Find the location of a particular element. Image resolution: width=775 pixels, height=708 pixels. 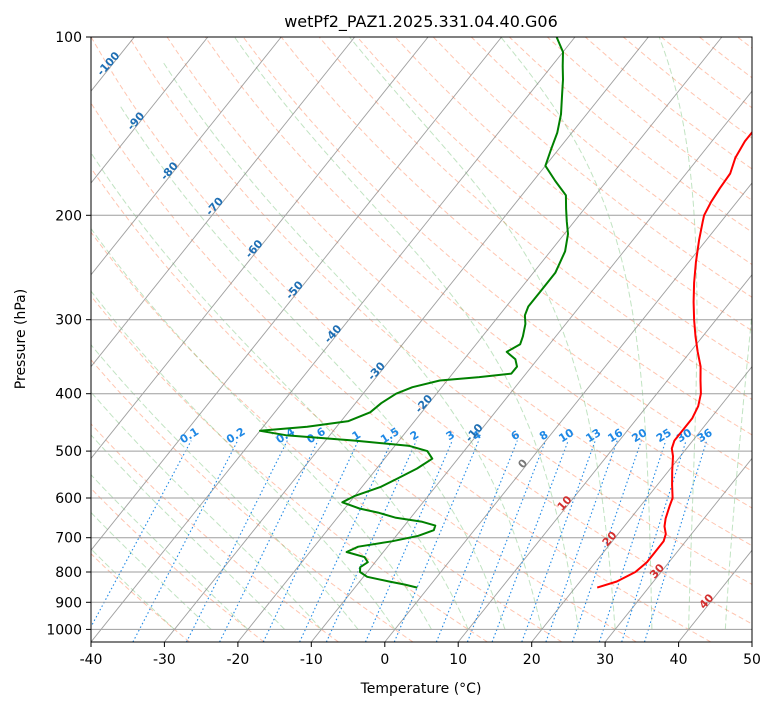

y-tick-label: 300 is located at coordinates (68, 321).